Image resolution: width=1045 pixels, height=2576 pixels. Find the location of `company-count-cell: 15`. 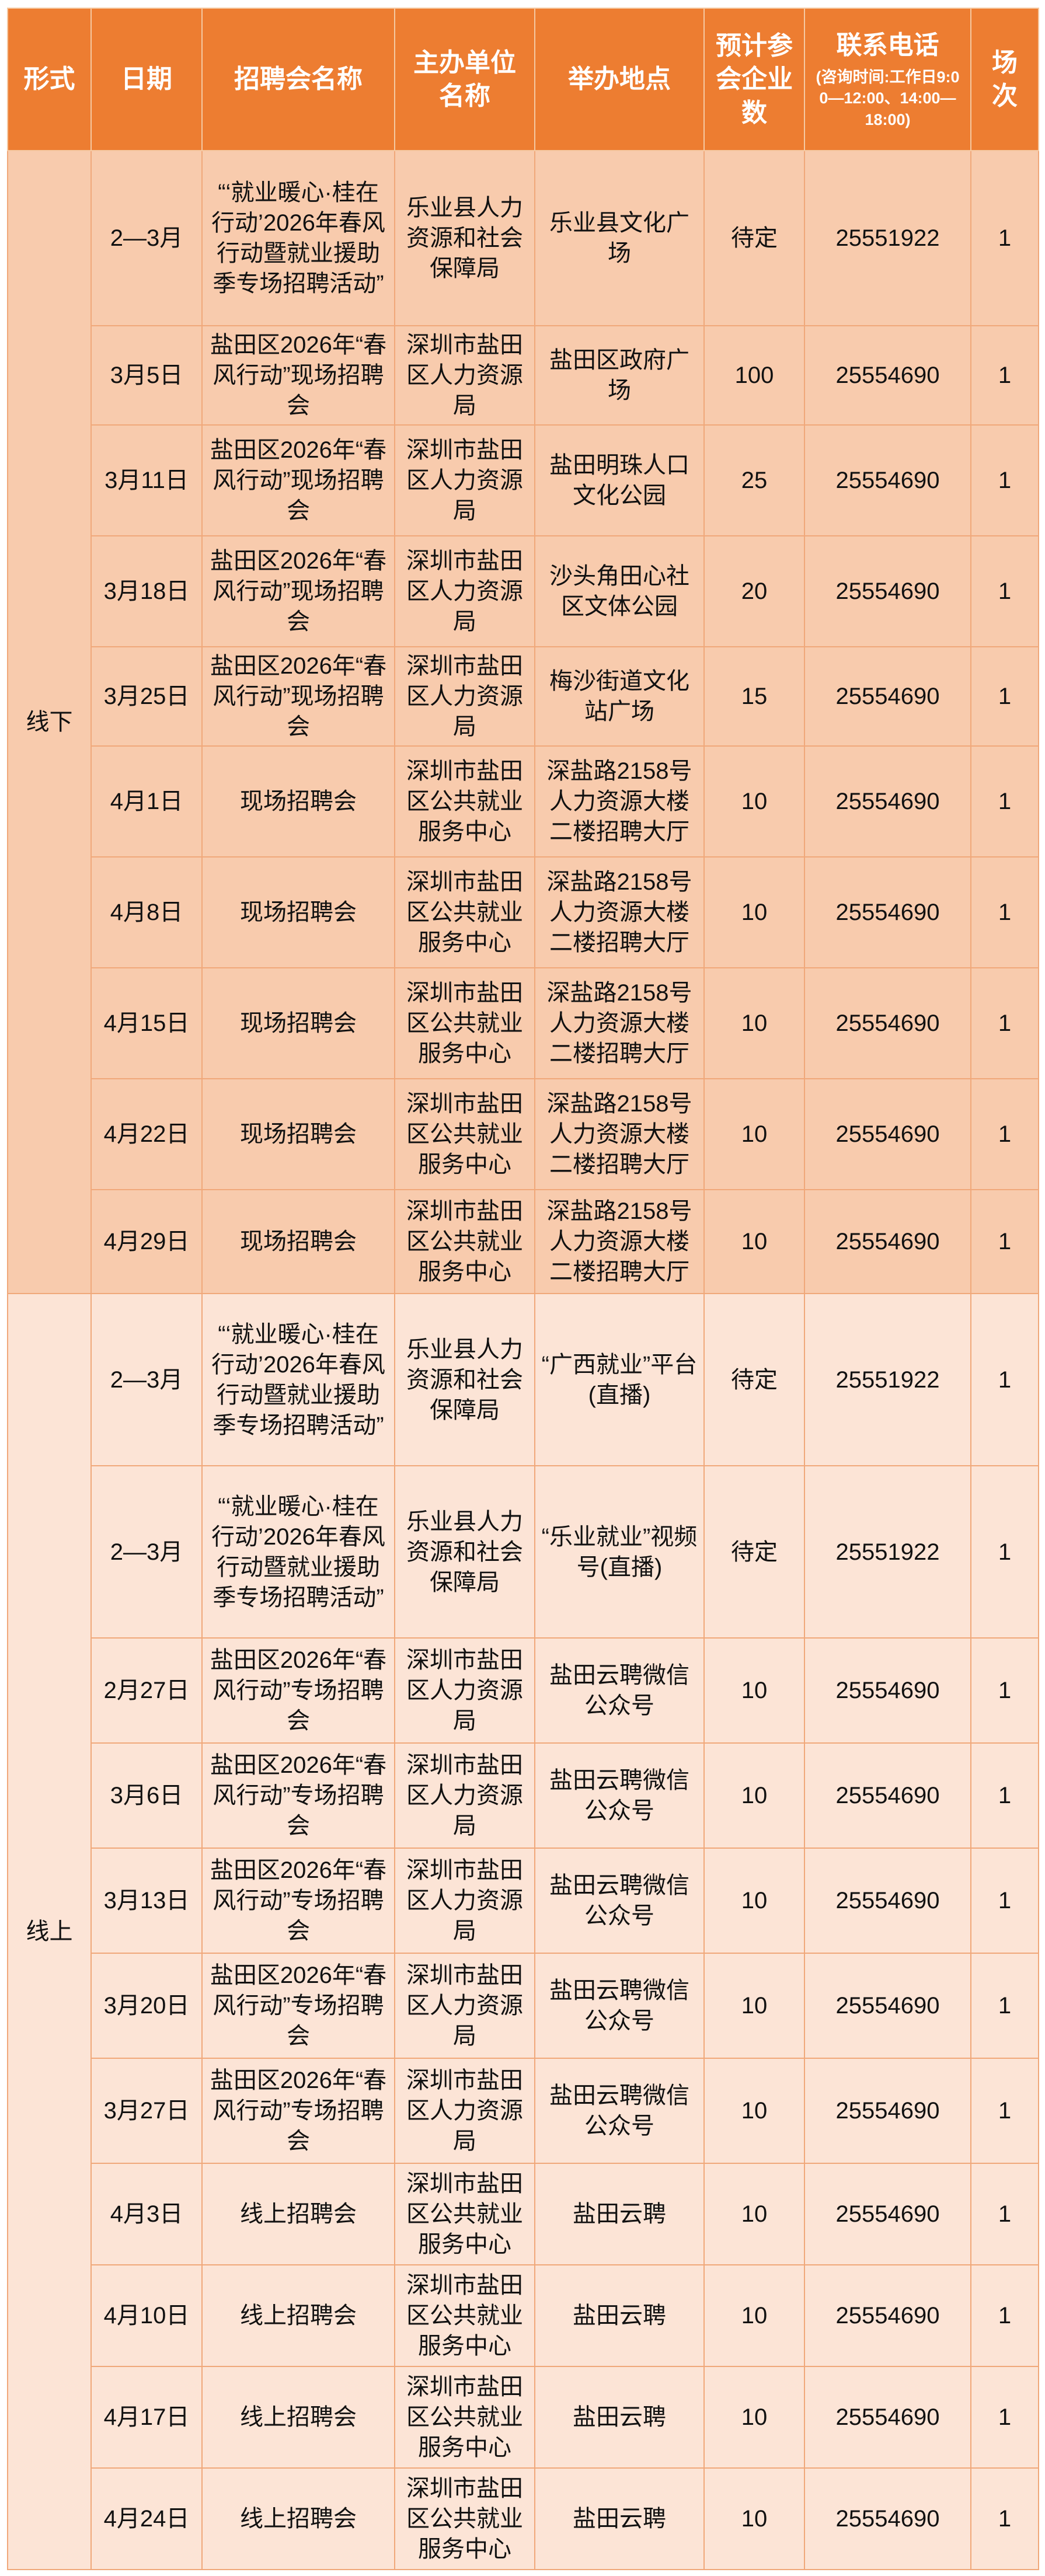

company-count-cell: 15 is located at coordinates (754, 697).